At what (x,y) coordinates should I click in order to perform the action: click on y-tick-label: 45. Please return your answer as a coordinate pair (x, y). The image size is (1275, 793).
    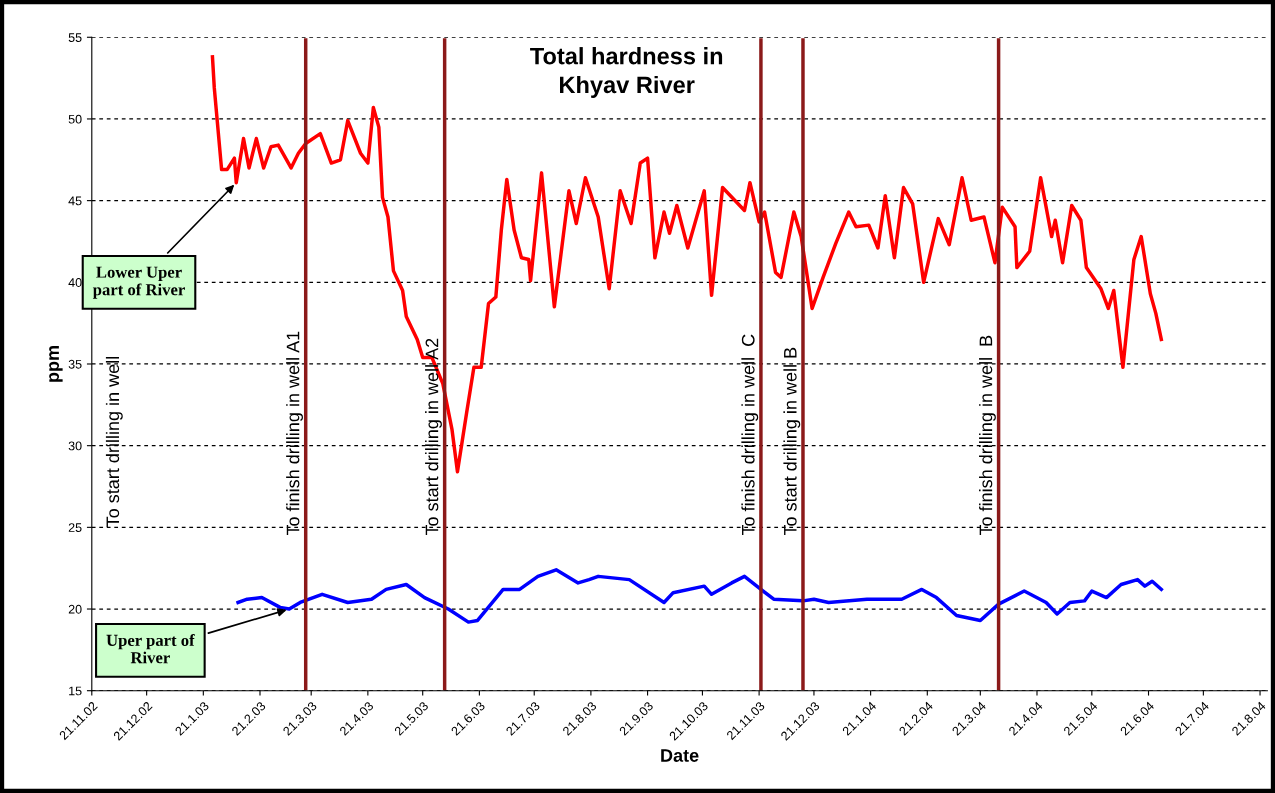
    Looking at the image, I should click on (75, 201).